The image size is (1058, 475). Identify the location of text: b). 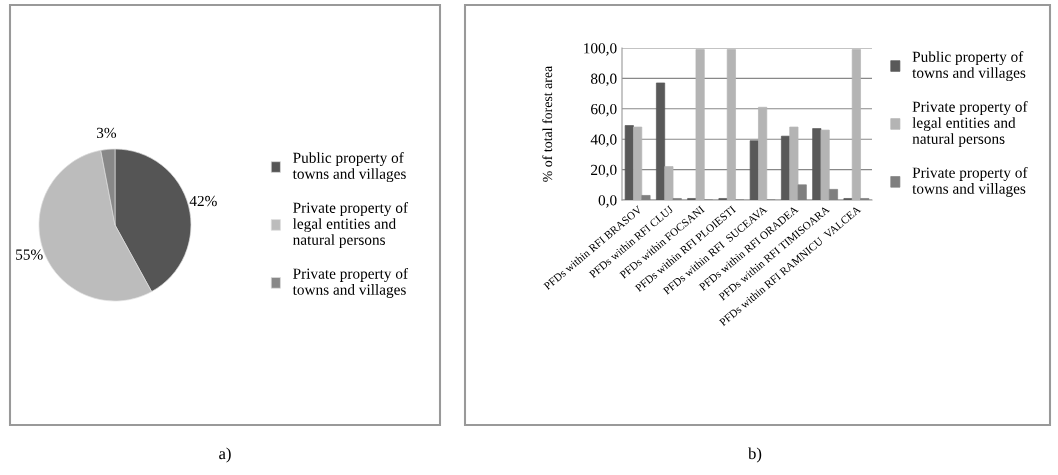
(755, 455).